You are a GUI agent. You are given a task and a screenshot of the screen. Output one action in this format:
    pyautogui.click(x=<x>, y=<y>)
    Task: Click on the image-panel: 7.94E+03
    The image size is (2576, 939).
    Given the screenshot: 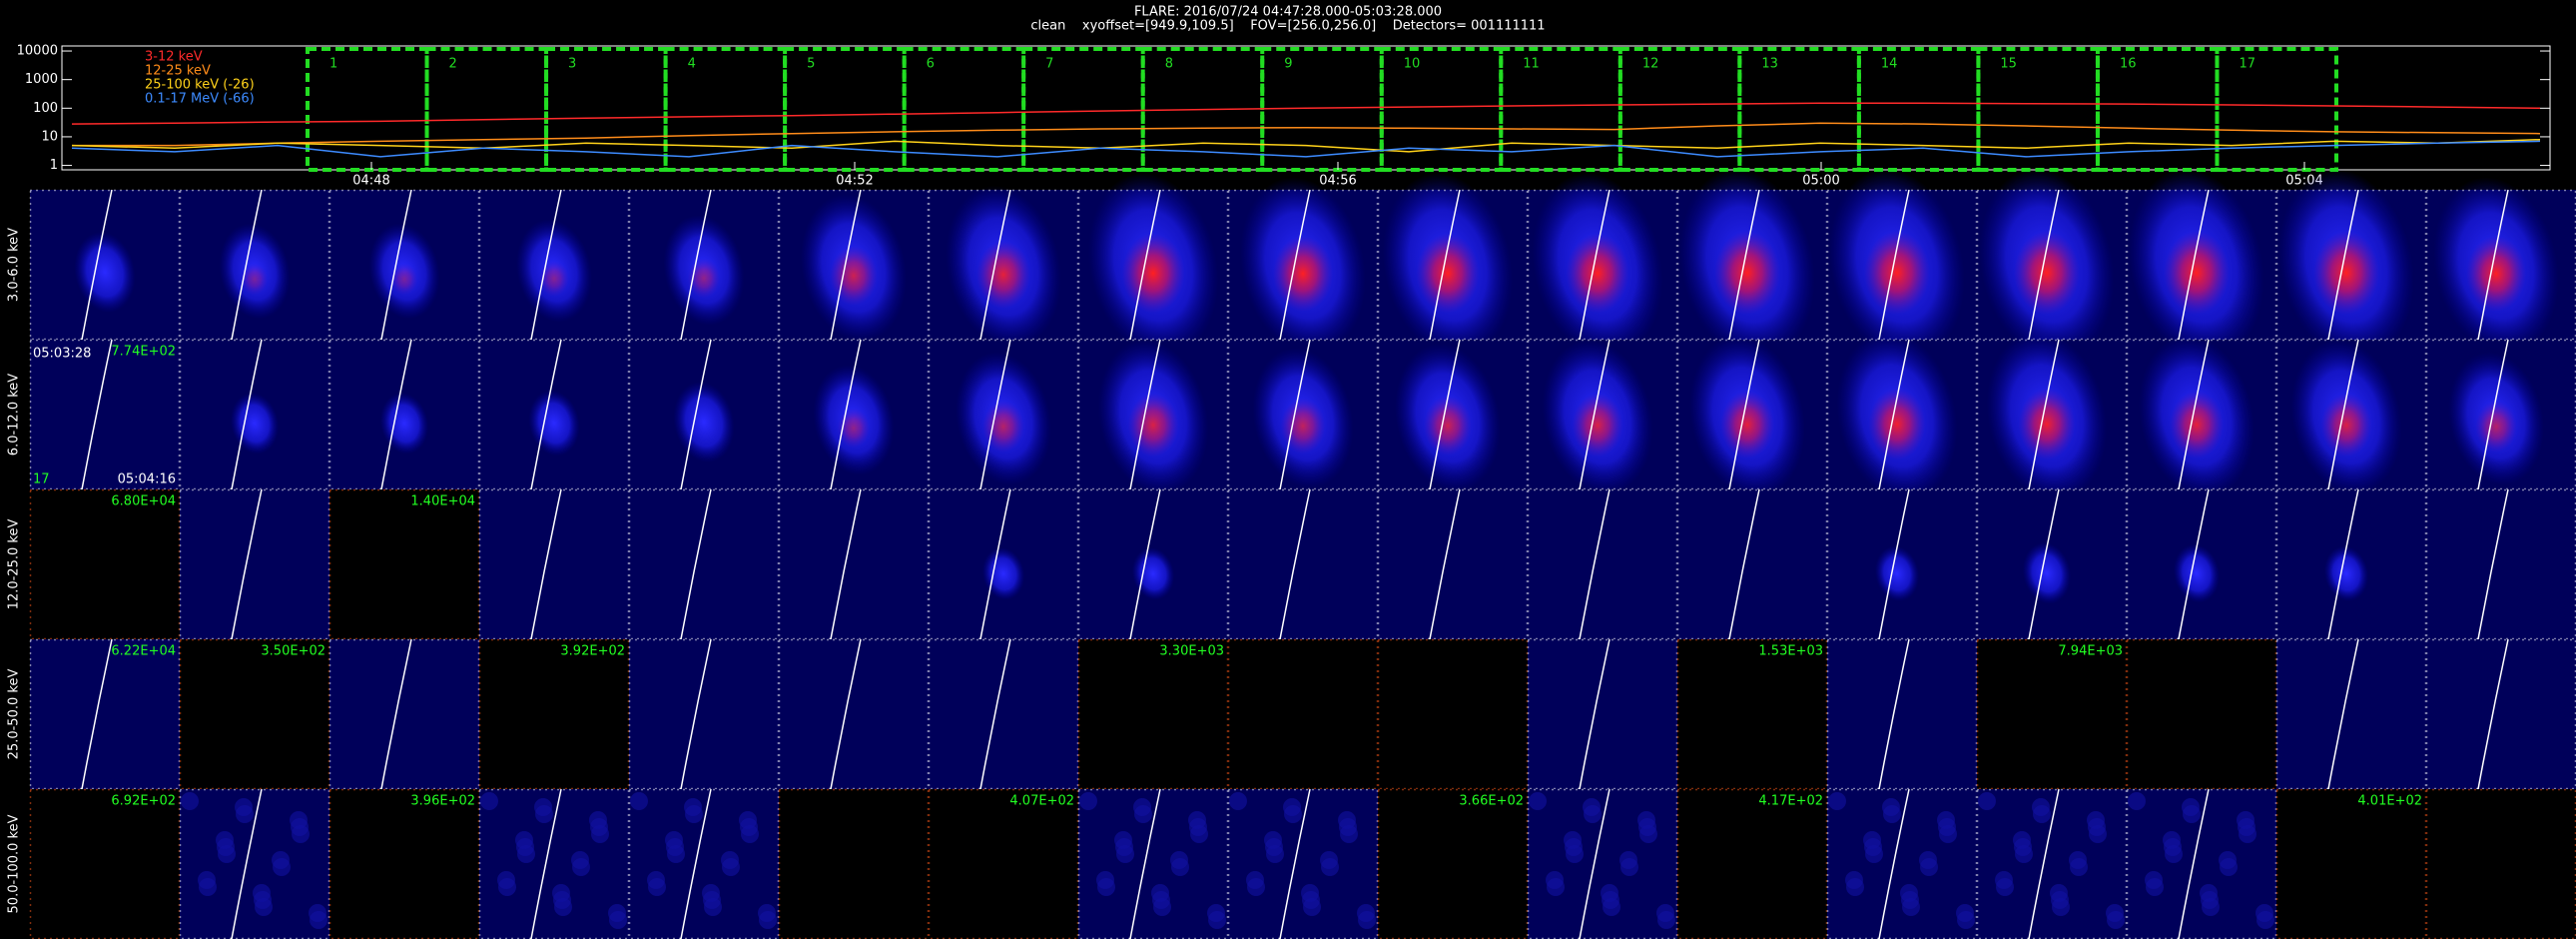 What is the action you would take?
    pyautogui.click(x=2052, y=714)
    